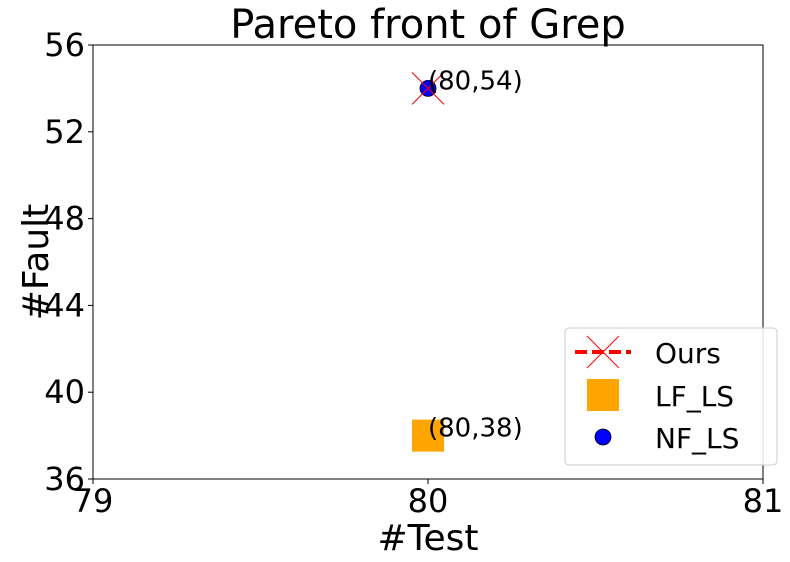 The width and height of the screenshot is (790, 562). Describe the element at coordinates (688, 353) in the screenshot. I see `legend-label-ours: Ours` at that location.